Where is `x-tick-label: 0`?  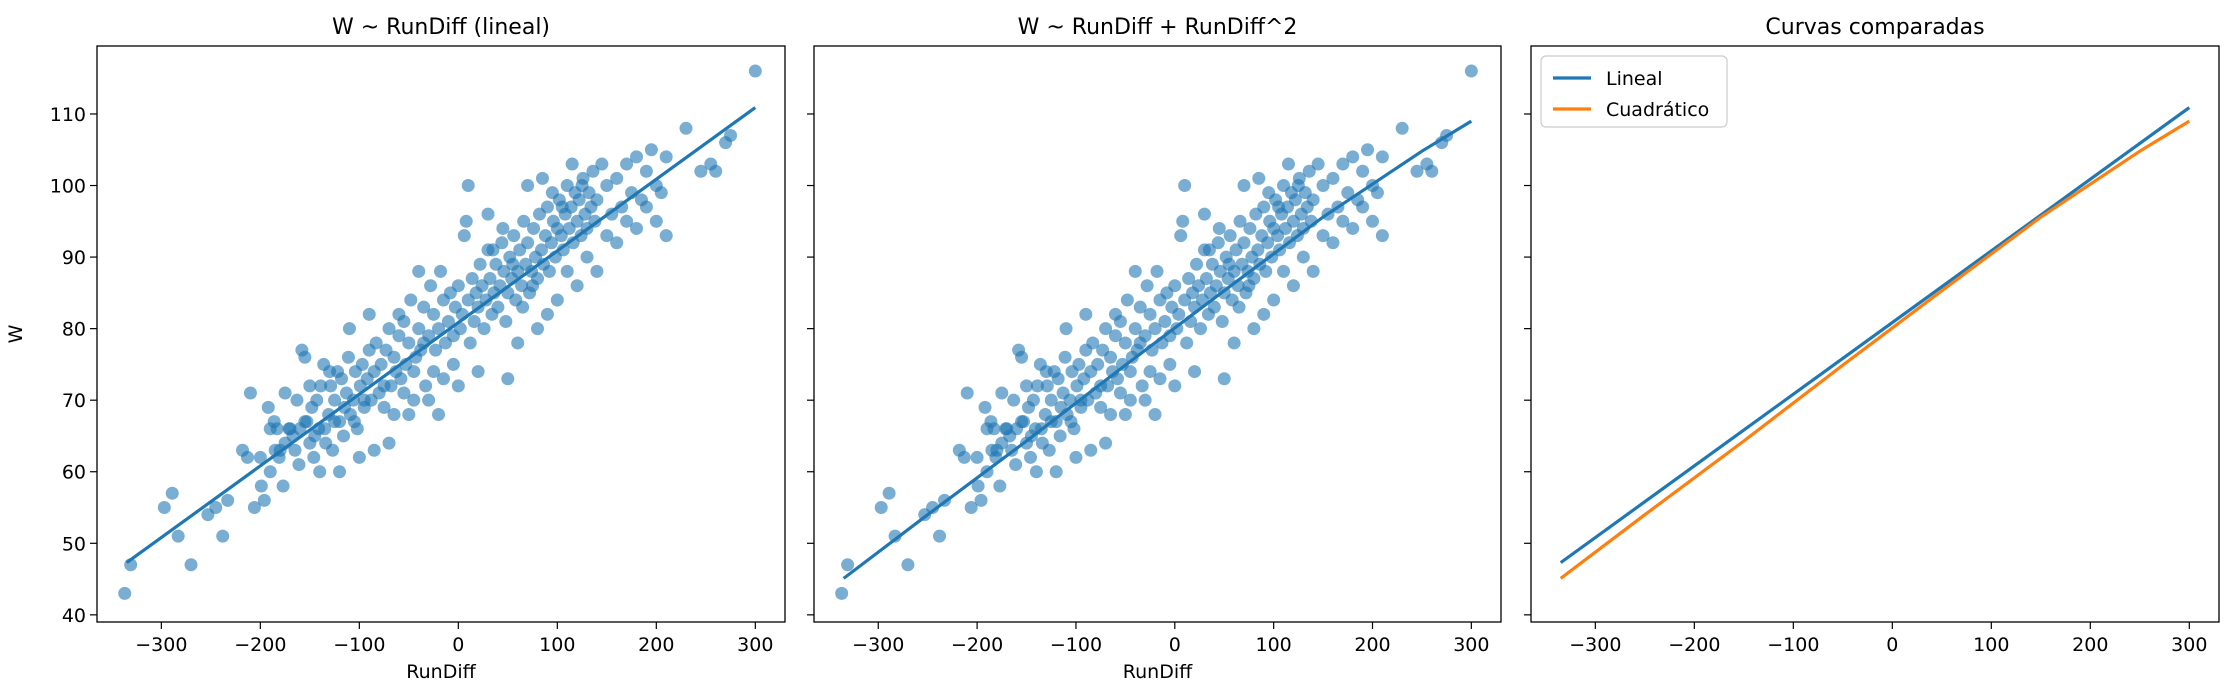 x-tick-label: 0 is located at coordinates (458, 645).